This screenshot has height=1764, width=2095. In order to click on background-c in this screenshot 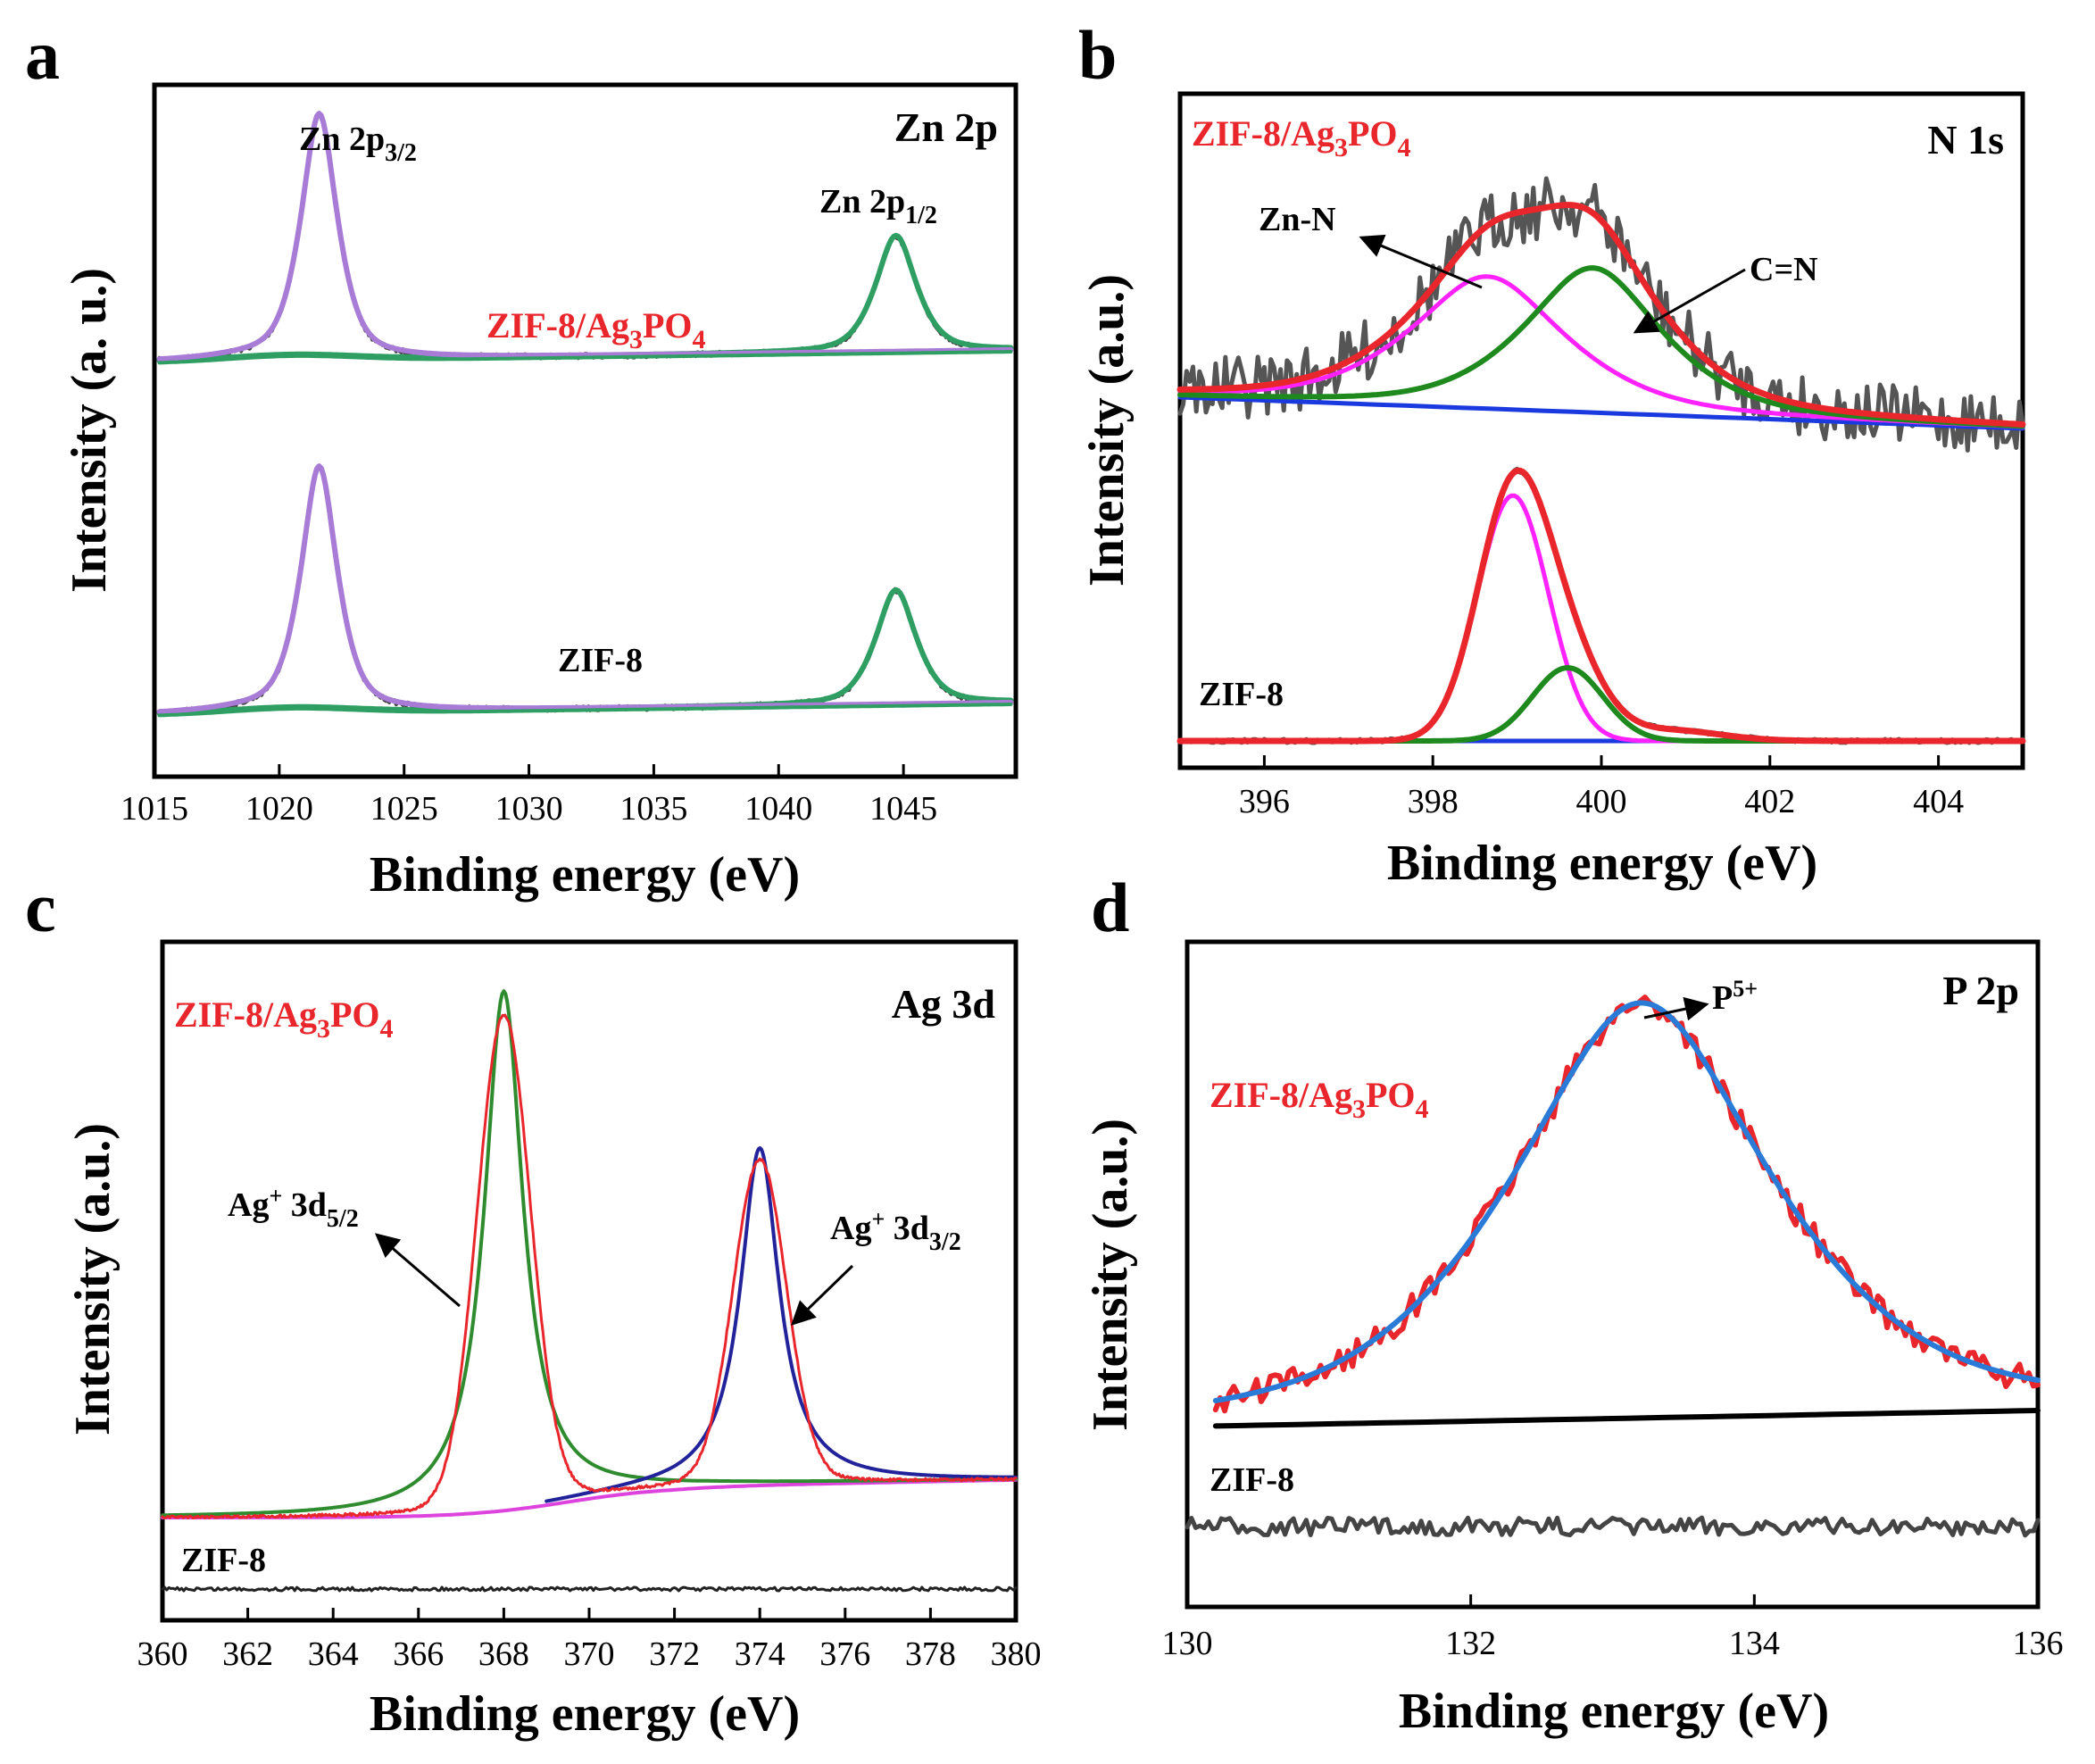, I will do `click(589, 1498)`.